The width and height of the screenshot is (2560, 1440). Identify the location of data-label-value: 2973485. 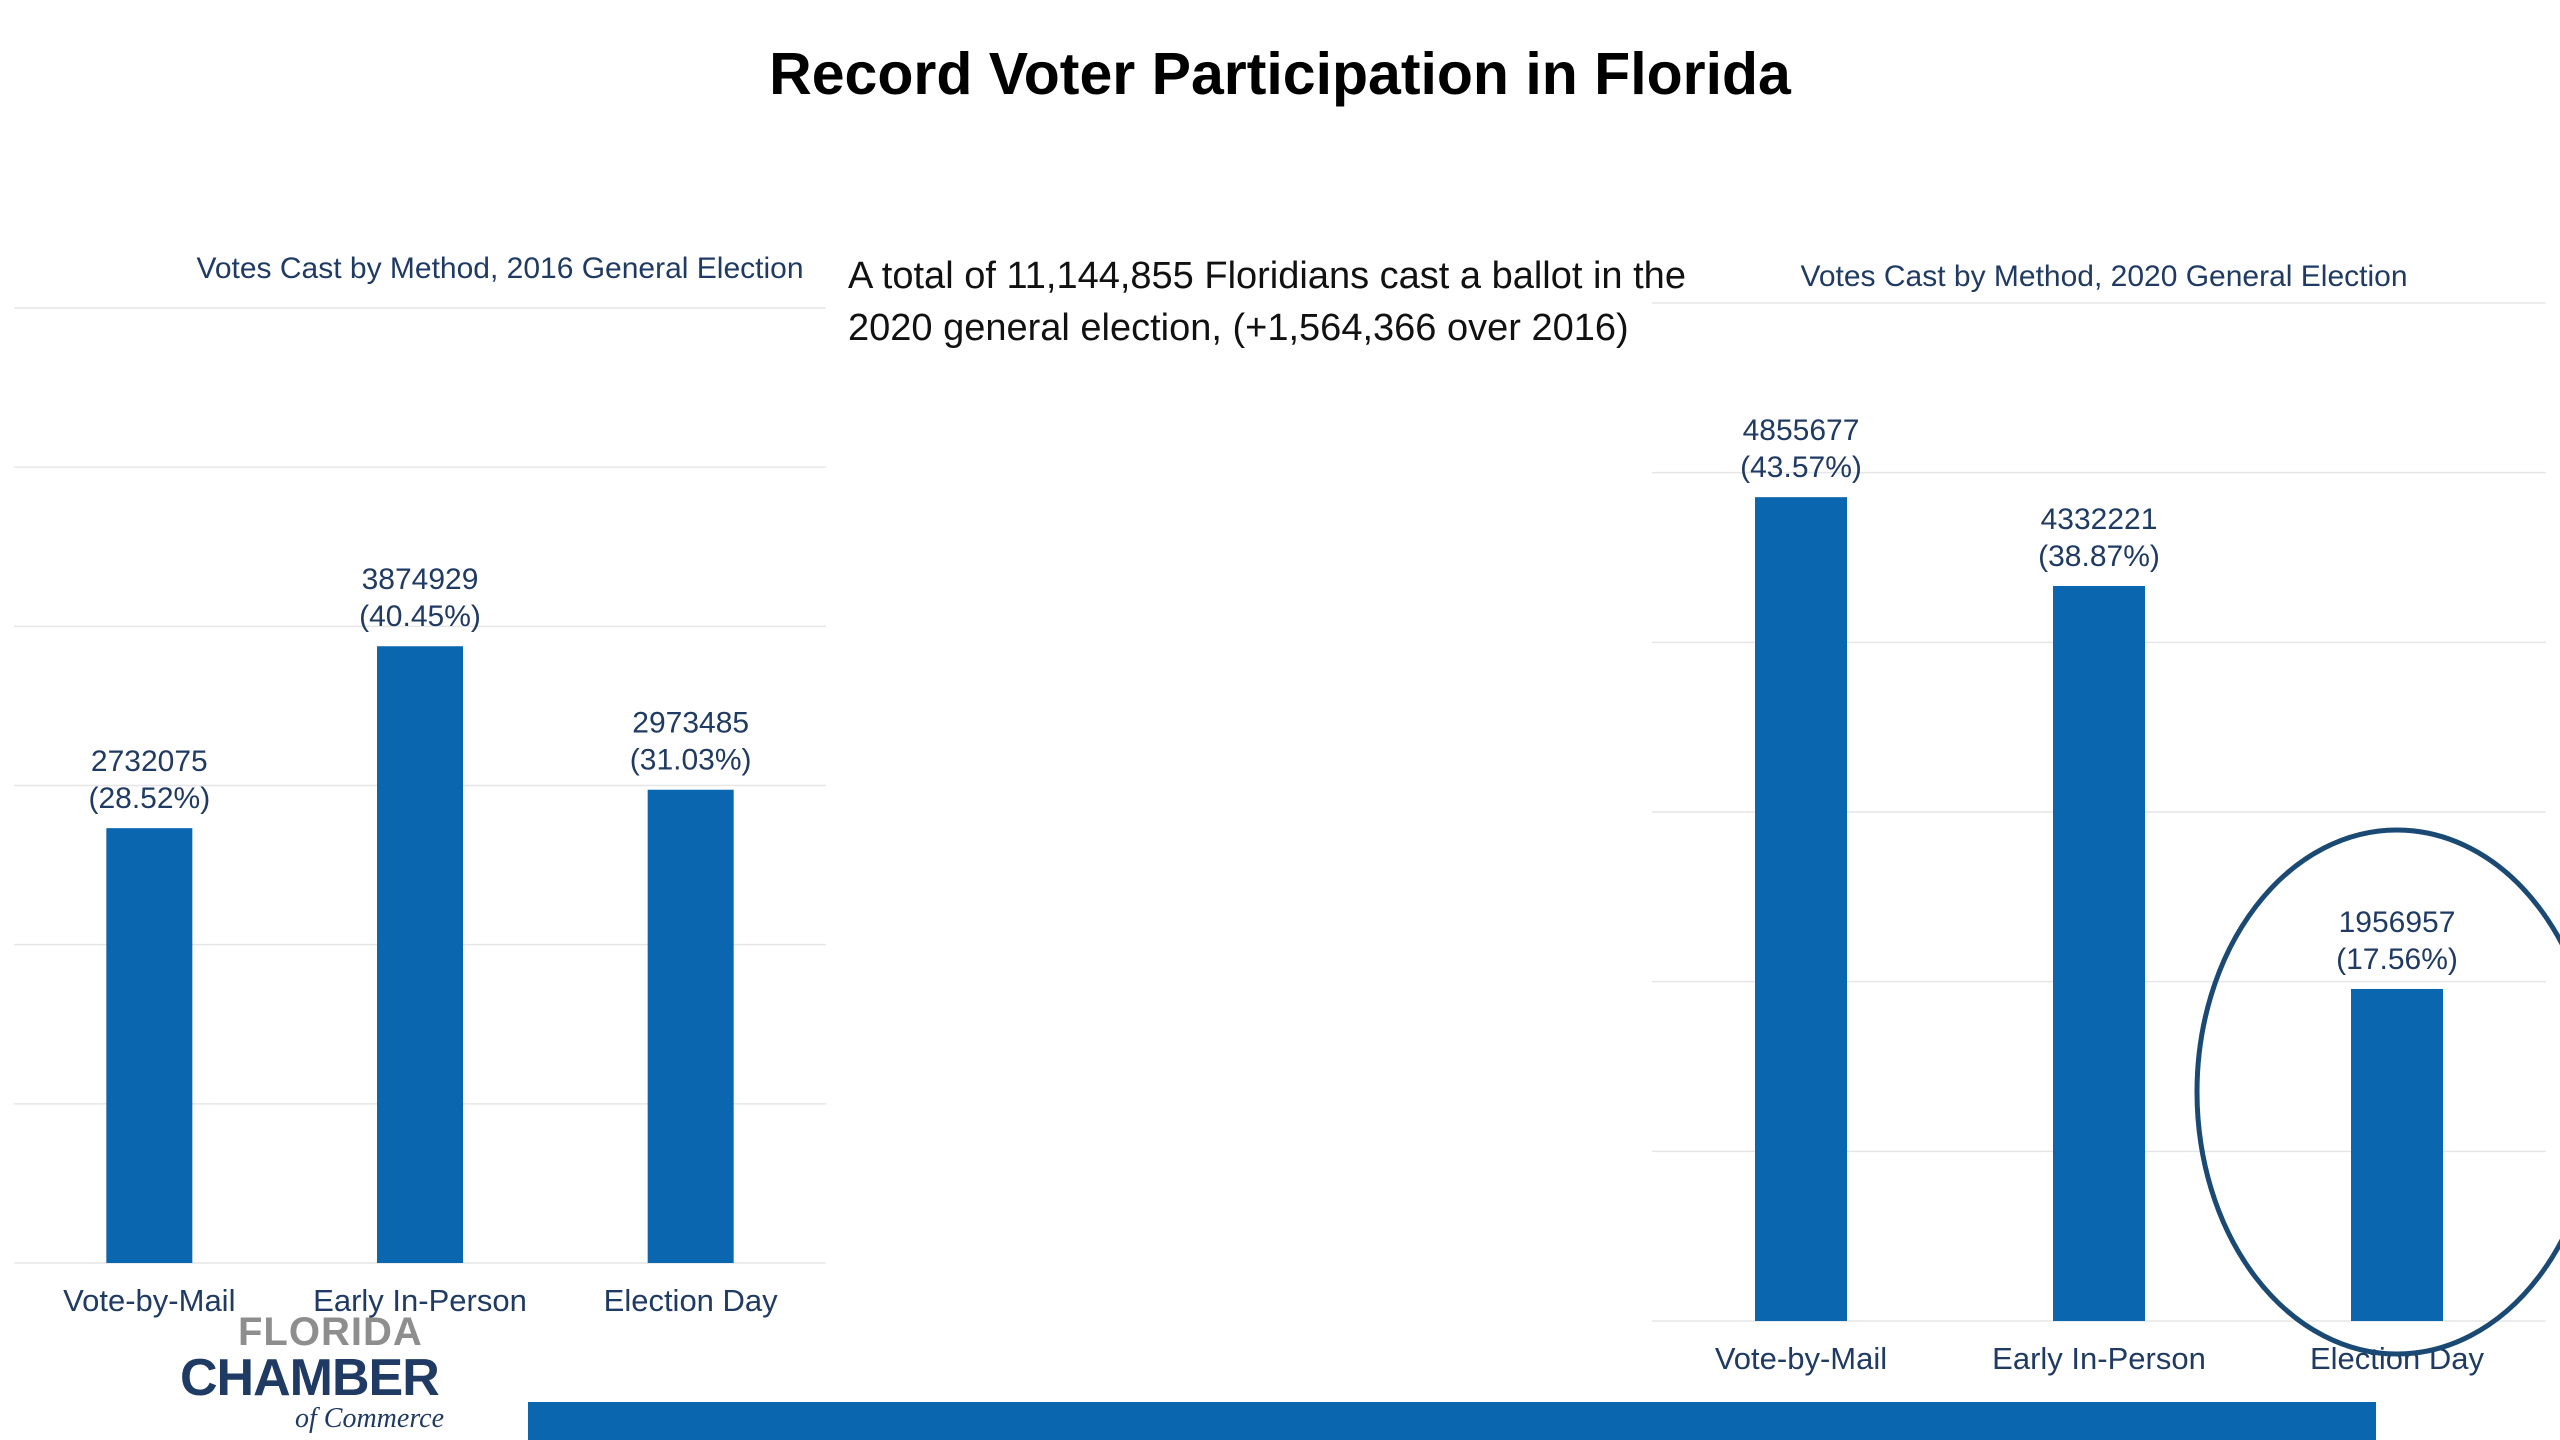
(690, 723).